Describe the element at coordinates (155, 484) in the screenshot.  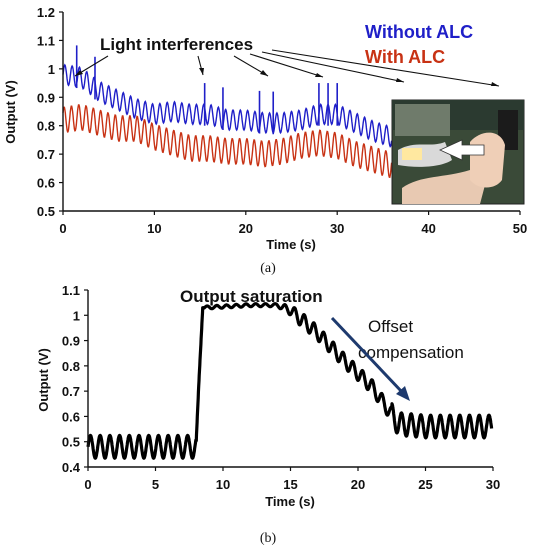
I see `x-tick-label: 5` at that location.